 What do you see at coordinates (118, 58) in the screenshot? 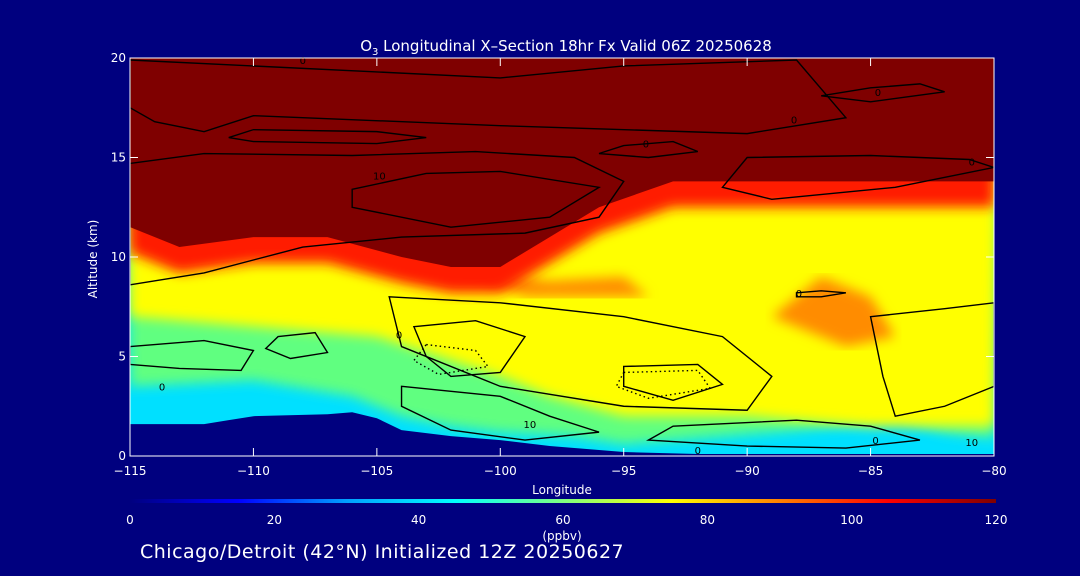
I see `y-tick-label-4: 20` at bounding box center [118, 58].